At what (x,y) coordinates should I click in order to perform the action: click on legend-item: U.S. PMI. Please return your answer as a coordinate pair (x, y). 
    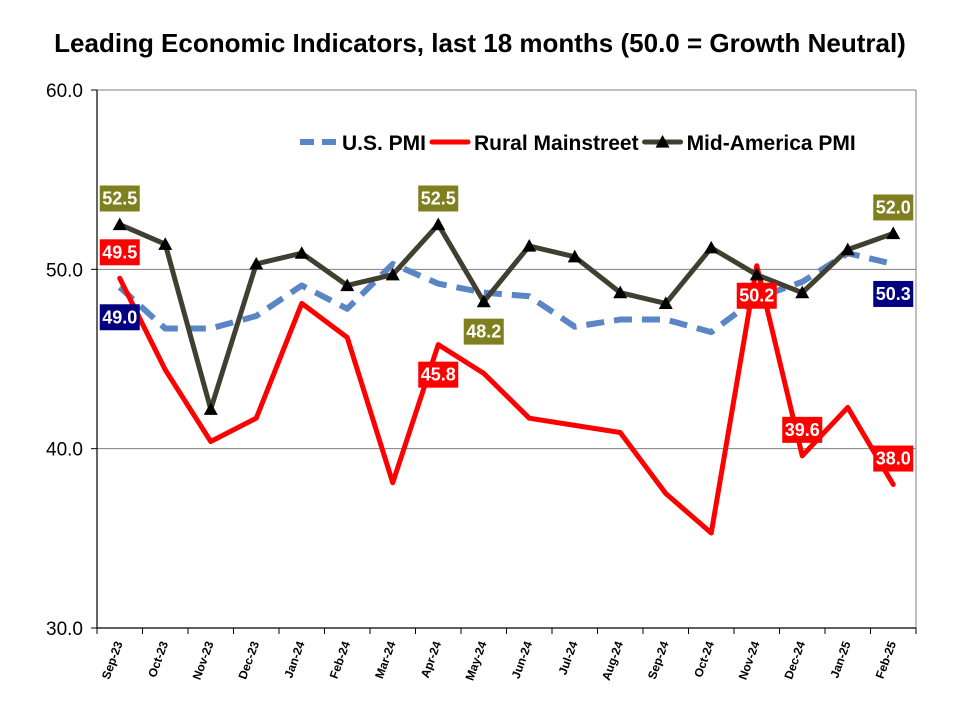
    Looking at the image, I should click on (363, 143).